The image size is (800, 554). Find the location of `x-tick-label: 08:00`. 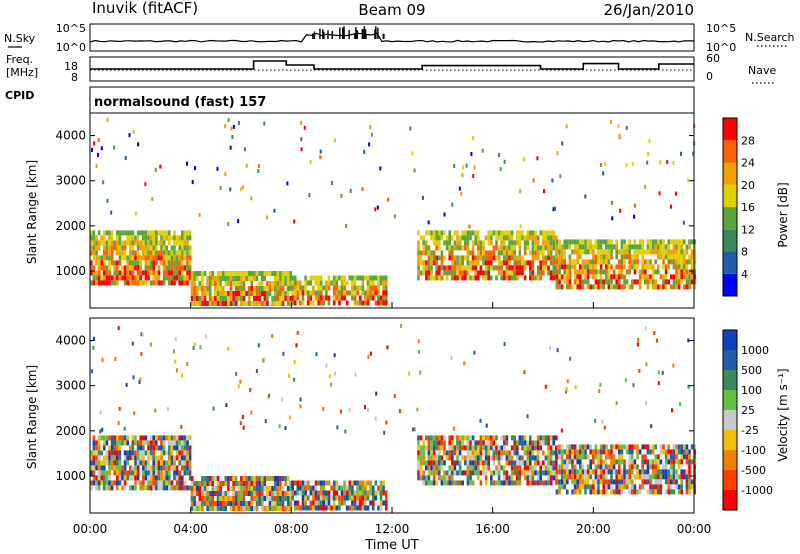

x-tick-label: 08:00 is located at coordinates (291, 529).